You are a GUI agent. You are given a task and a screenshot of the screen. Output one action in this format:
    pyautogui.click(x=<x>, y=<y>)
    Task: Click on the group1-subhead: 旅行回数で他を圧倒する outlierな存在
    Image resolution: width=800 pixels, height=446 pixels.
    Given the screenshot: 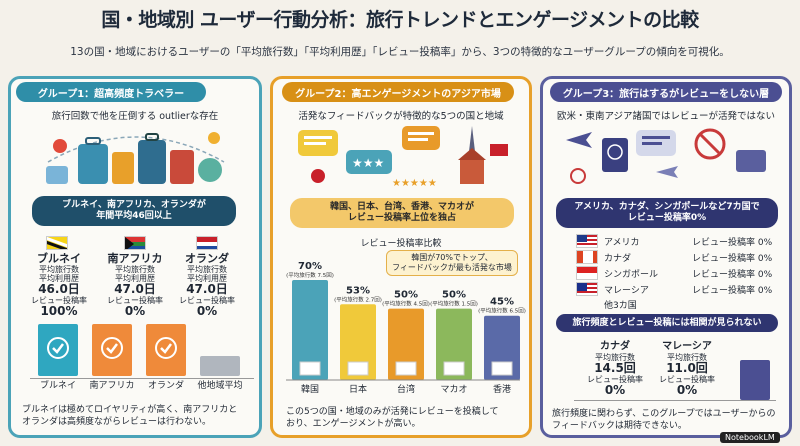 What is the action you would take?
    pyautogui.click(x=135, y=116)
    